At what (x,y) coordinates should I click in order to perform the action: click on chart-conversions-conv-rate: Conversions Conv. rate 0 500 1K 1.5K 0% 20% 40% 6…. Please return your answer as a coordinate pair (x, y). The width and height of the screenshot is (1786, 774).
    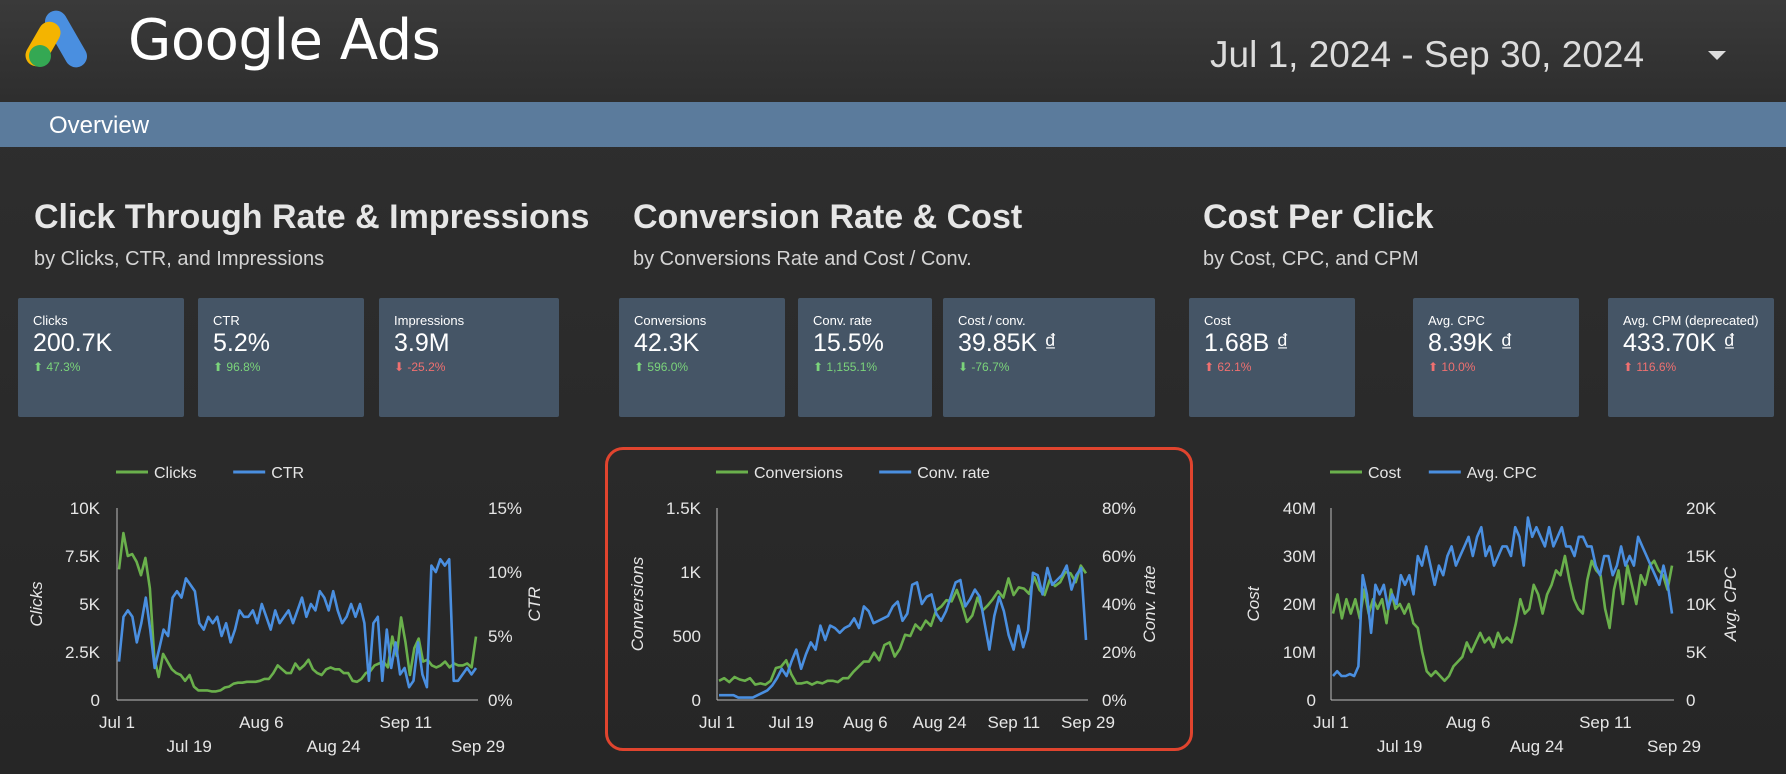
    Looking at the image, I should click on (893, 598).